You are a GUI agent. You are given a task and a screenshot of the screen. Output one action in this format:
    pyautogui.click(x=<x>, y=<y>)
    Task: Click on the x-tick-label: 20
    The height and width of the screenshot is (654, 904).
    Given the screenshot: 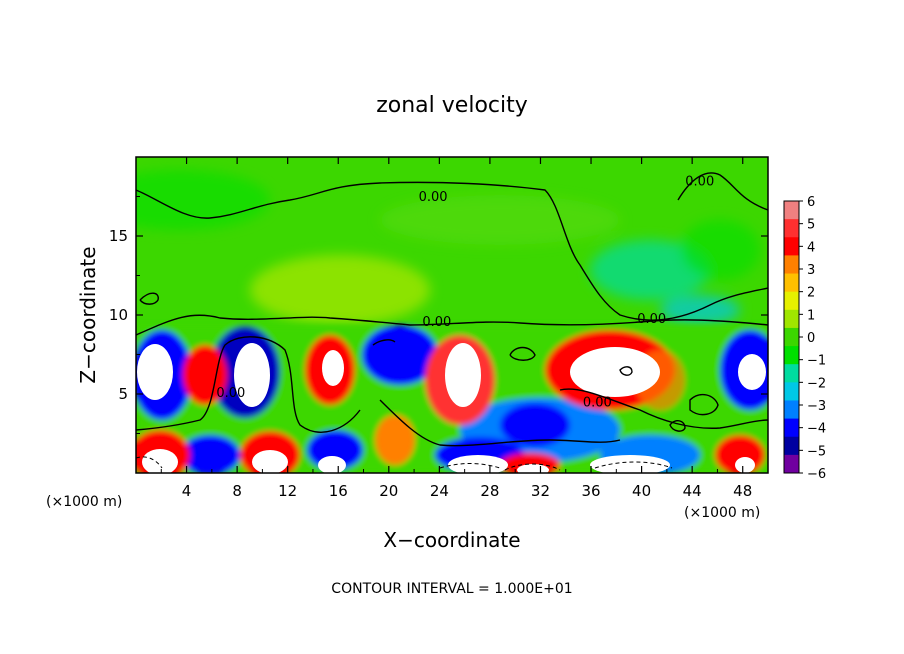 What is the action you would take?
    pyautogui.click(x=388, y=491)
    